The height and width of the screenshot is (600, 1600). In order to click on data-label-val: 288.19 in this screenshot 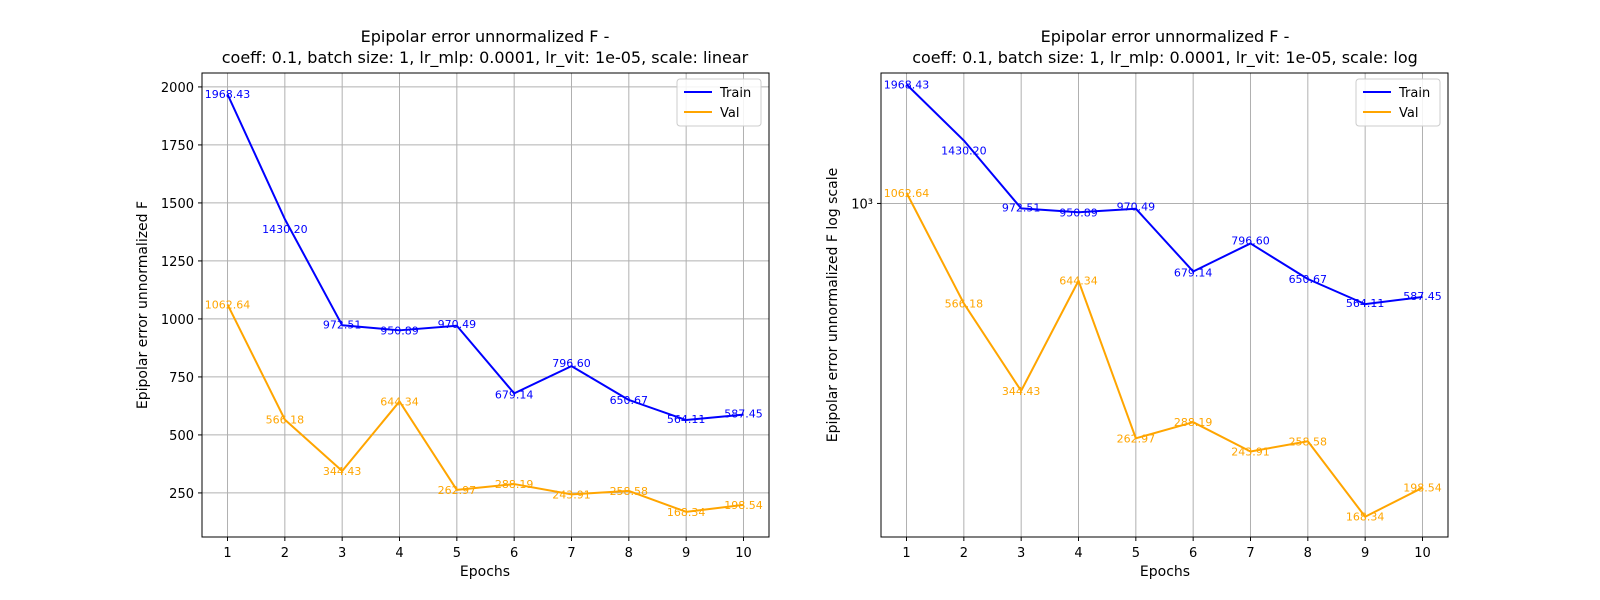, I will do `click(1193, 422)`.